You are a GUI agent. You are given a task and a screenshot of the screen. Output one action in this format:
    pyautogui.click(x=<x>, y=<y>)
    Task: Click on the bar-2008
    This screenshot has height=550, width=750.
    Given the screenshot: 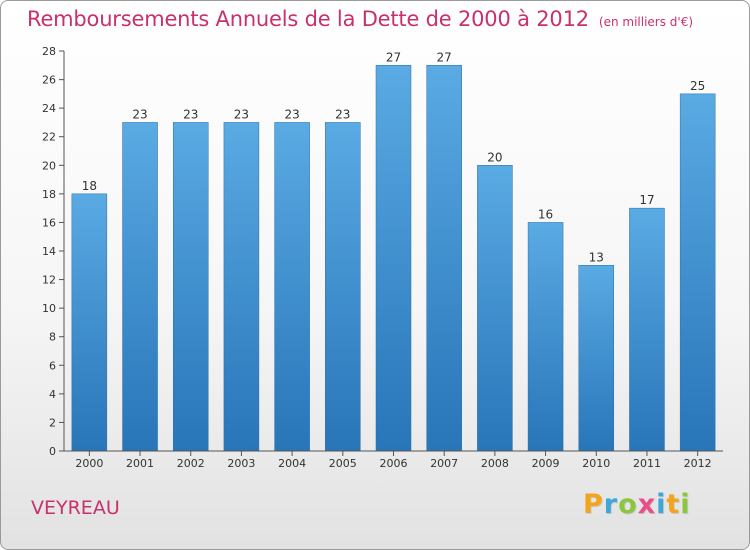 What is the action you would take?
    pyautogui.click(x=495, y=308)
    